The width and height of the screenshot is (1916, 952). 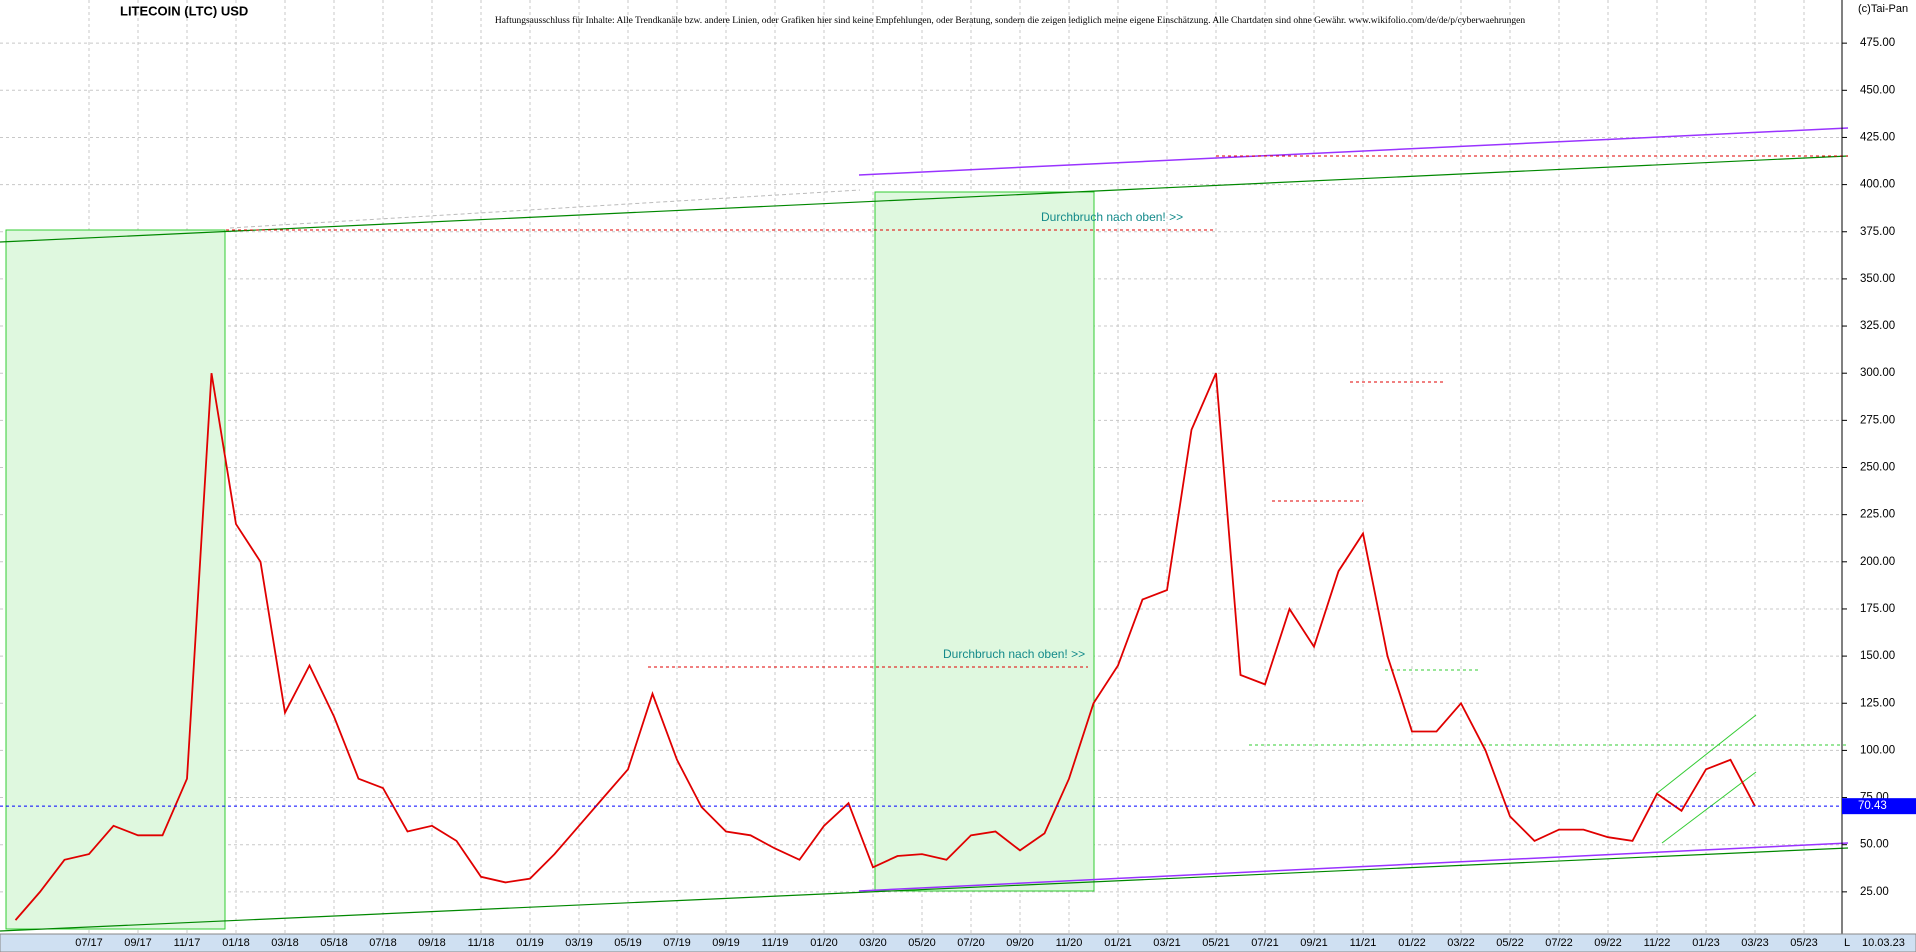 What do you see at coordinates (922, 943) in the screenshot?
I see `x-tick-label: 05/20` at bounding box center [922, 943].